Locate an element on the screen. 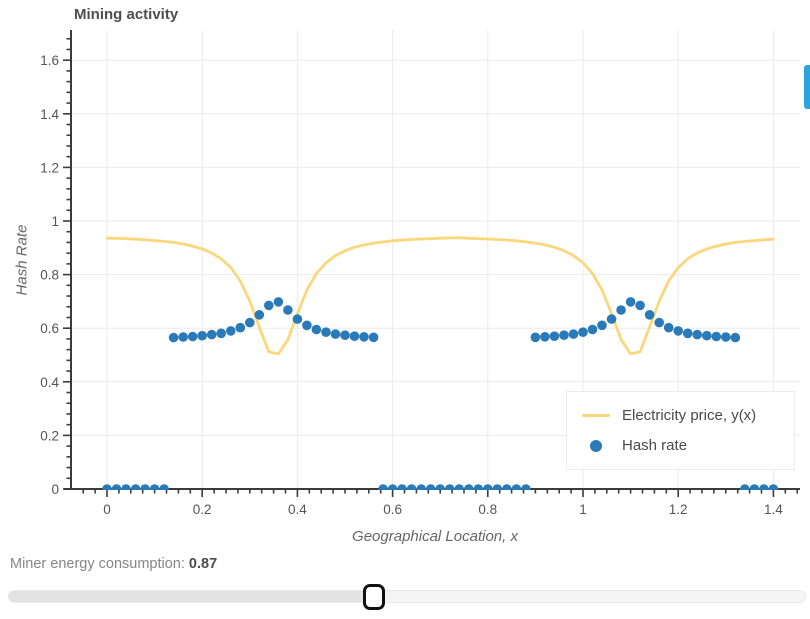 This screenshot has height=619, width=810. energy-slider-track is located at coordinates (407, 596).